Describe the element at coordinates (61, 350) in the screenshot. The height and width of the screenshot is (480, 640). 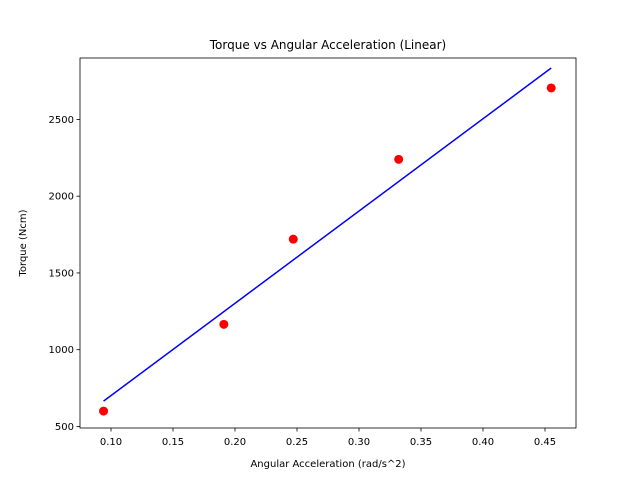
I see `y-tick-label: 1000` at that location.